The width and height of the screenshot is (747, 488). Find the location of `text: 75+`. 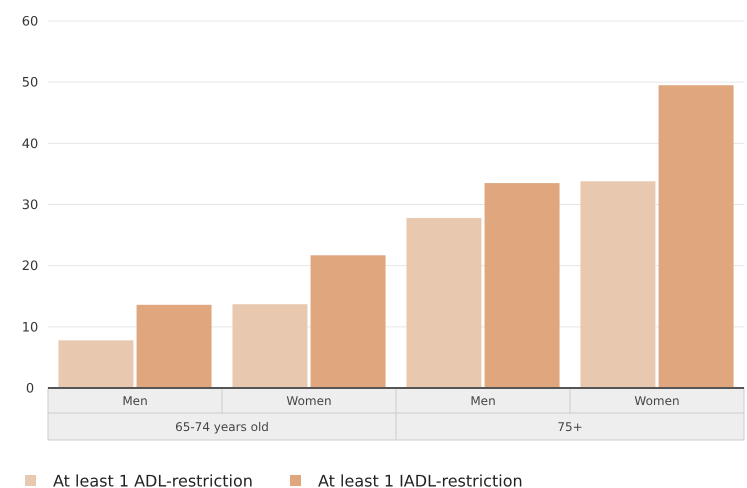

text: 75+ is located at coordinates (570, 427).